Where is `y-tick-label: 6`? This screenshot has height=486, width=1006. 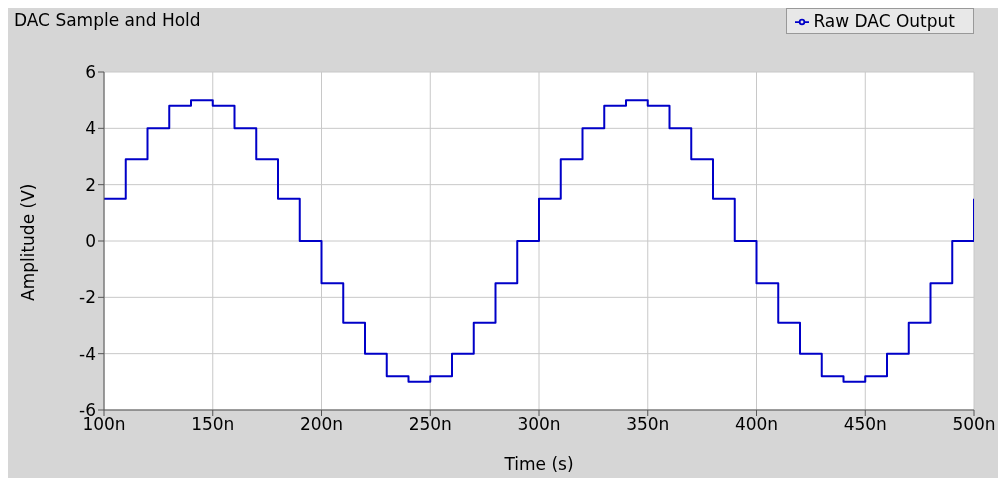
y-tick-label: 6 is located at coordinates (90, 72).